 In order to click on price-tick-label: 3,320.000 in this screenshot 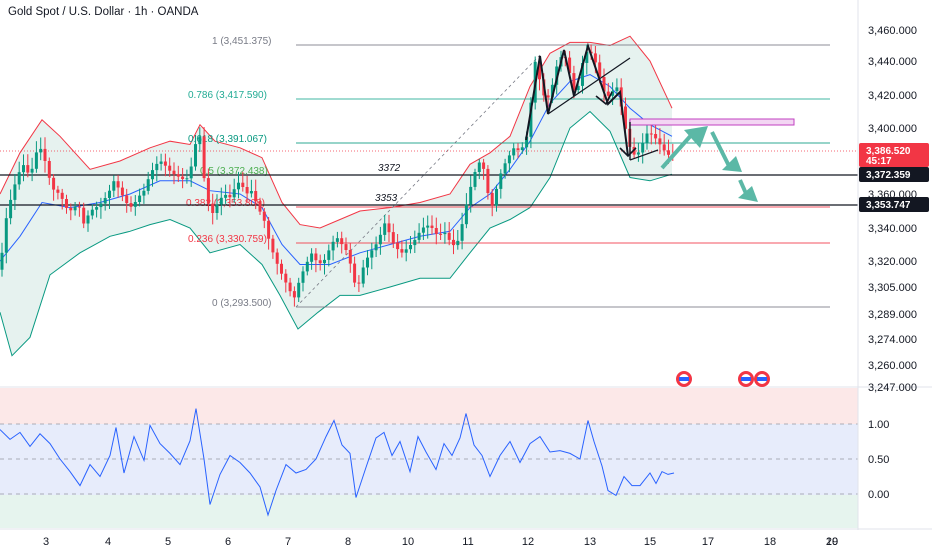, I will do `click(892, 262)`.